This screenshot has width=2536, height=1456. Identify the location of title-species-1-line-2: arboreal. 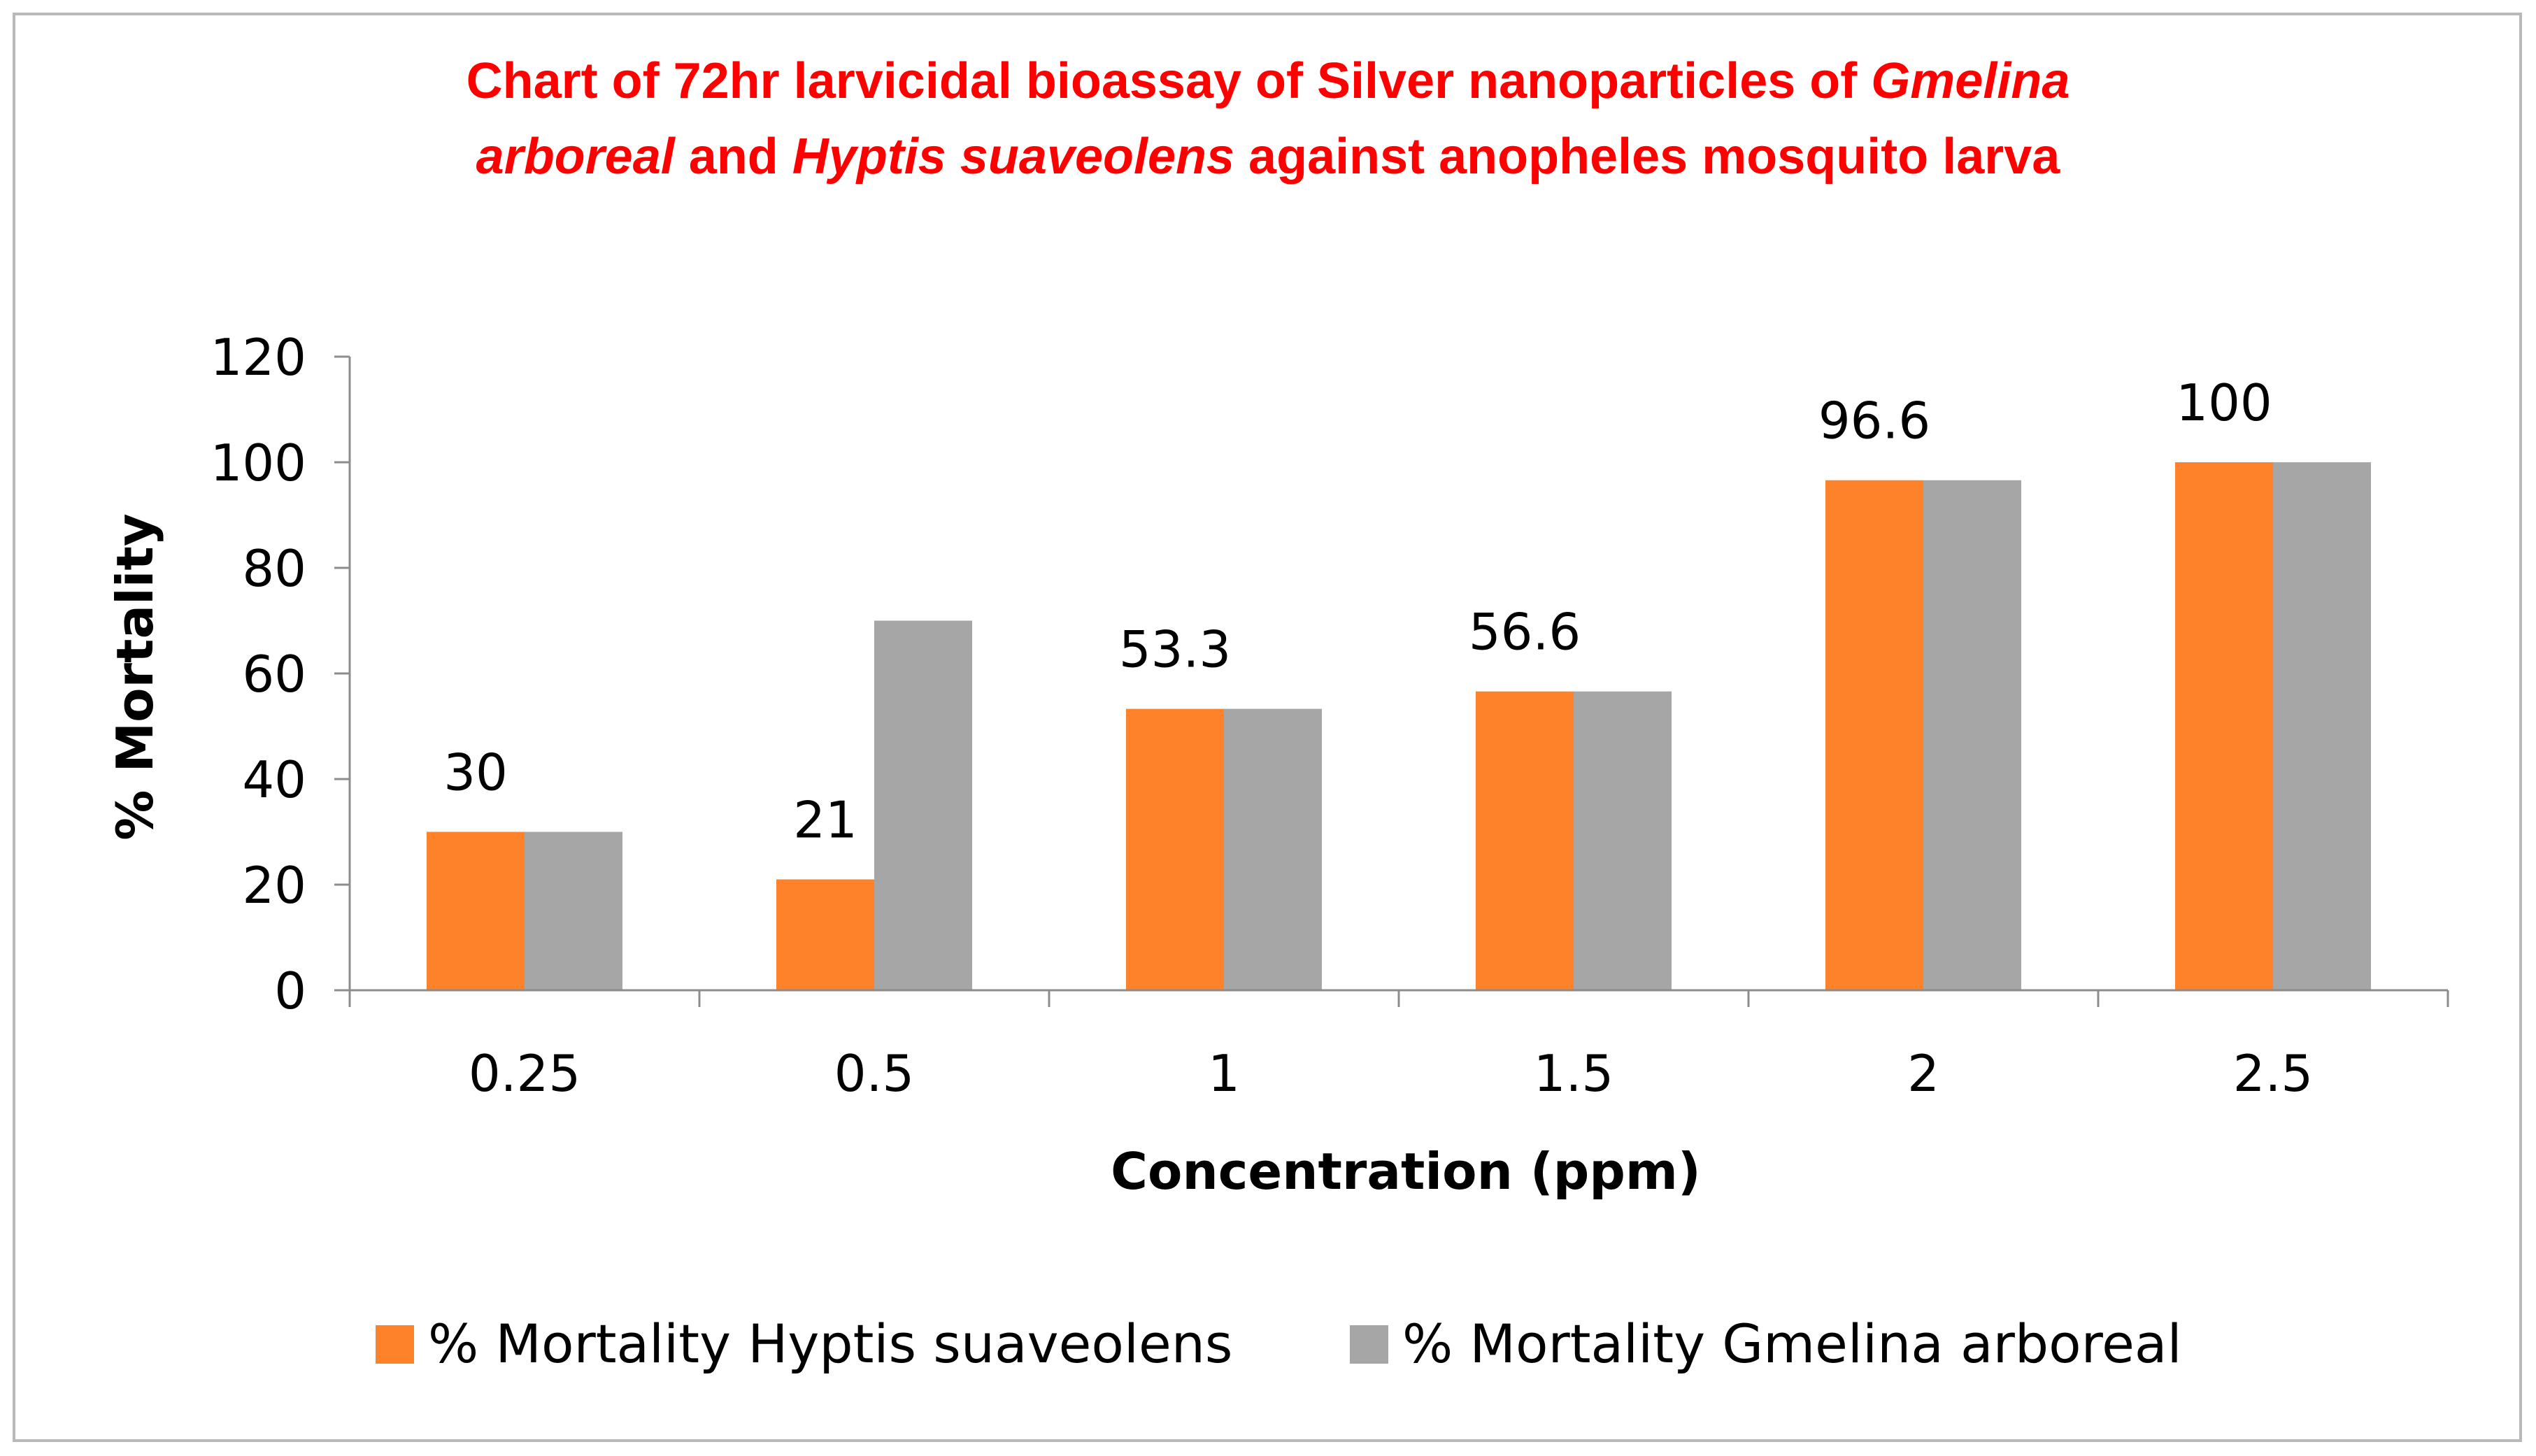
(575, 157).